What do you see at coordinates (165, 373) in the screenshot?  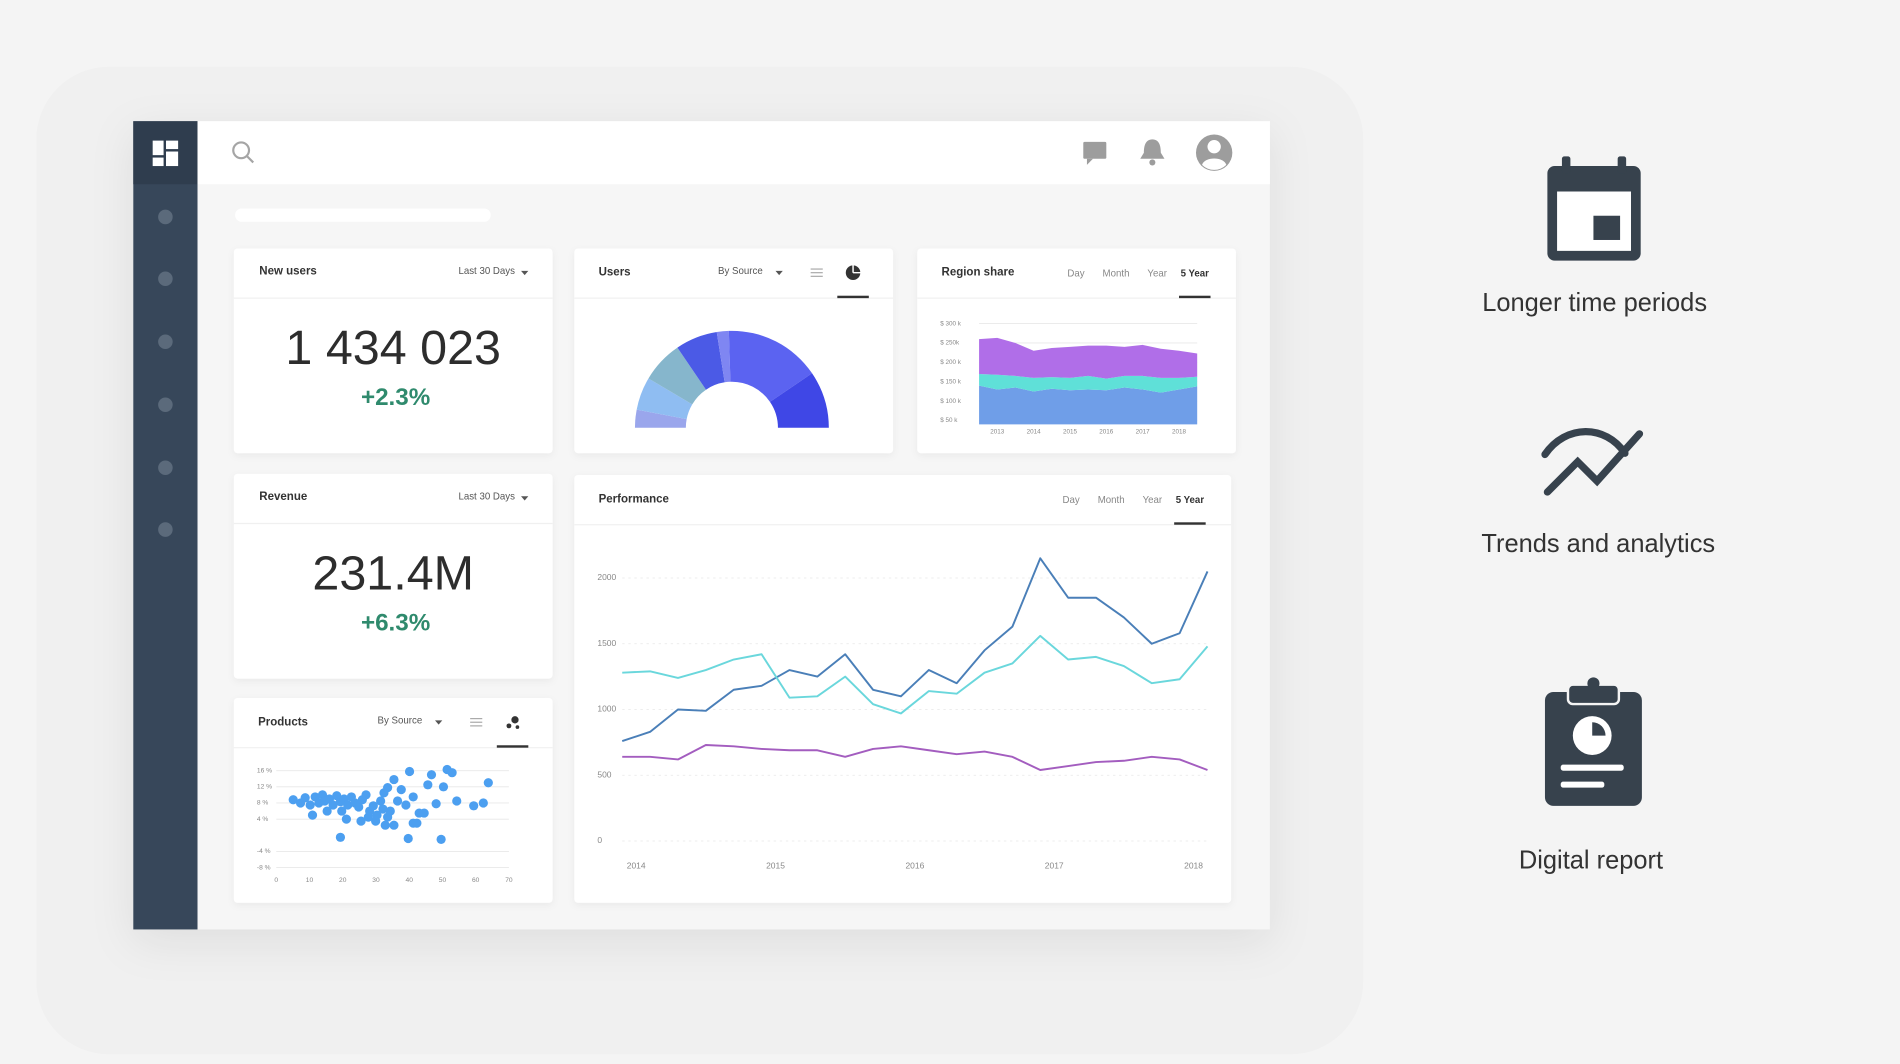 I see `sidebar-nav` at bounding box center [165, 373].